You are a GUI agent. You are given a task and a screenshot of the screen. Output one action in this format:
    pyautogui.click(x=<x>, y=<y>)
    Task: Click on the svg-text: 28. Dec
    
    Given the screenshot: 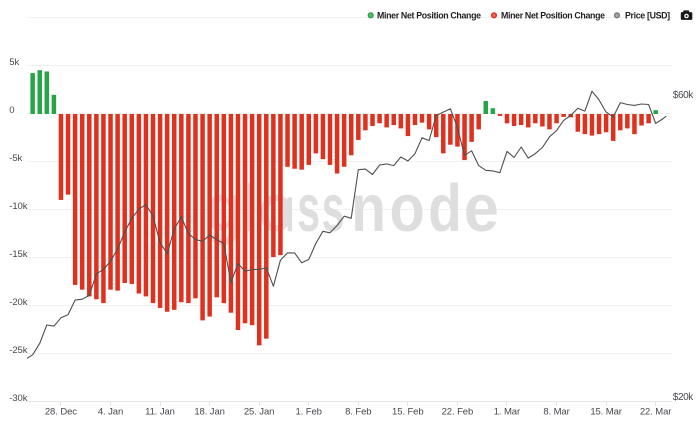 What is the action you would take?
    pyautogui.click(x=61, y=412)
    